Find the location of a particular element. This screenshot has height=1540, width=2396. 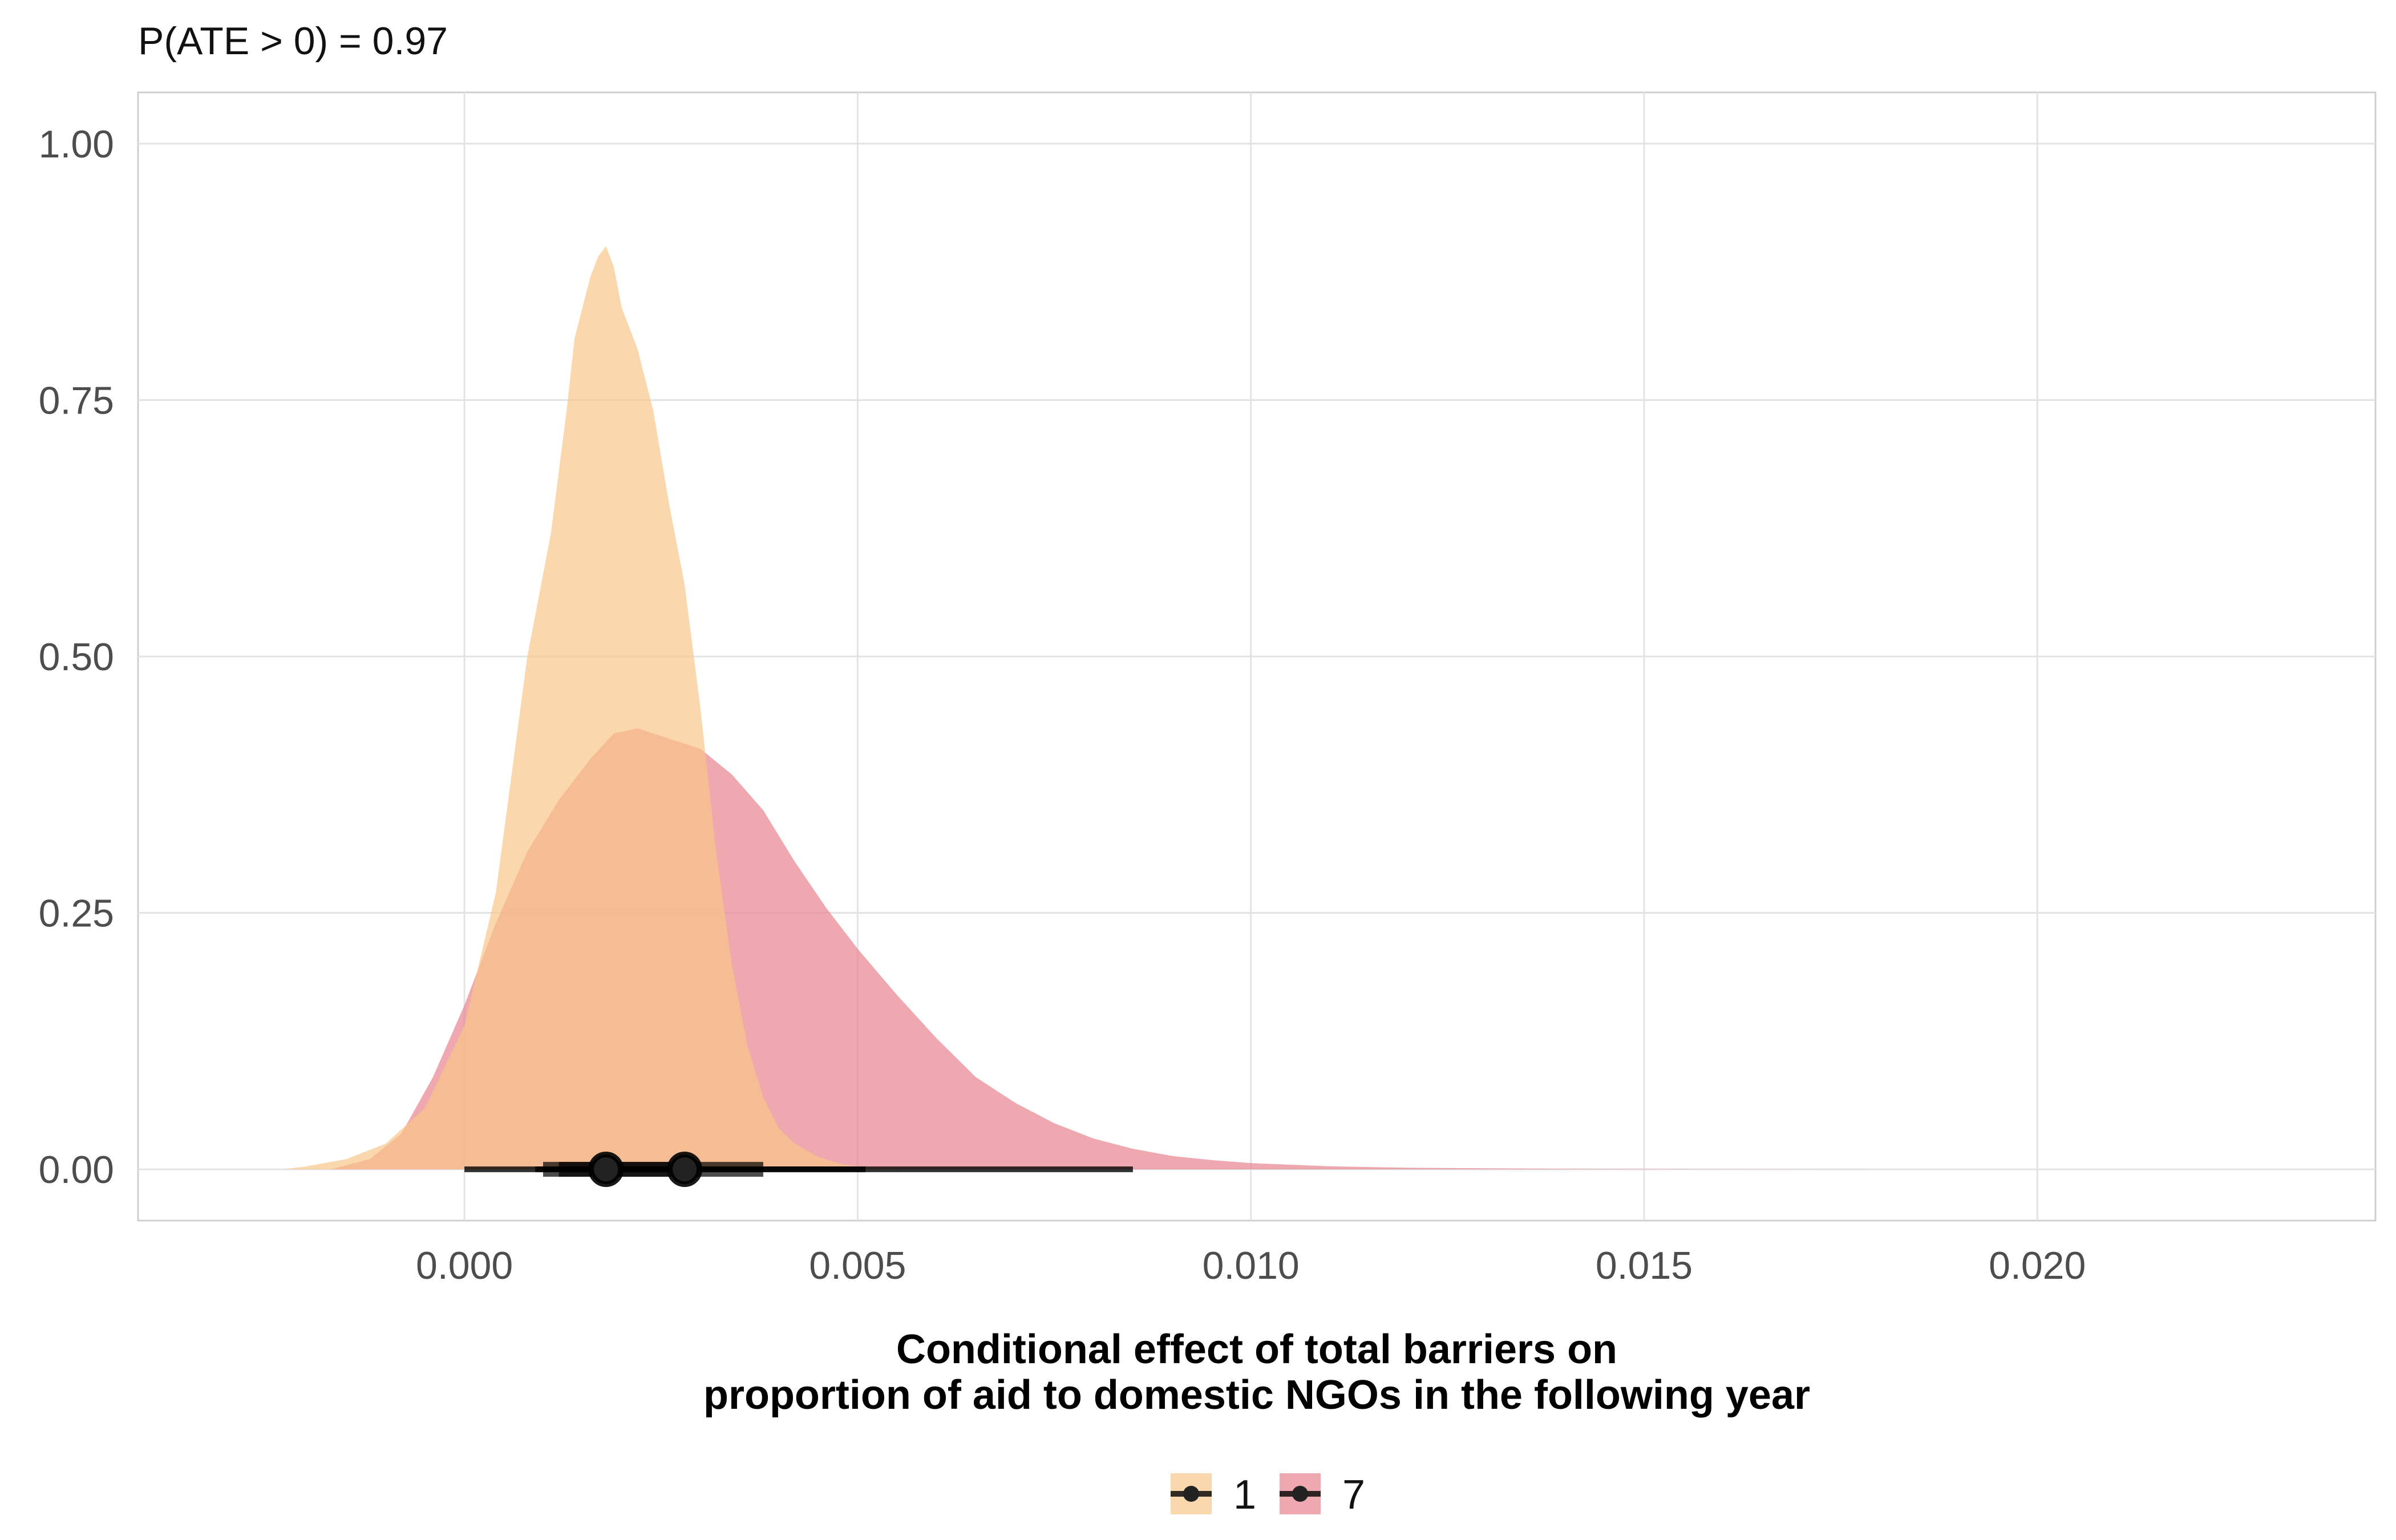

x-tick-label: 0.010 is located at coordinates (1252, 1266).